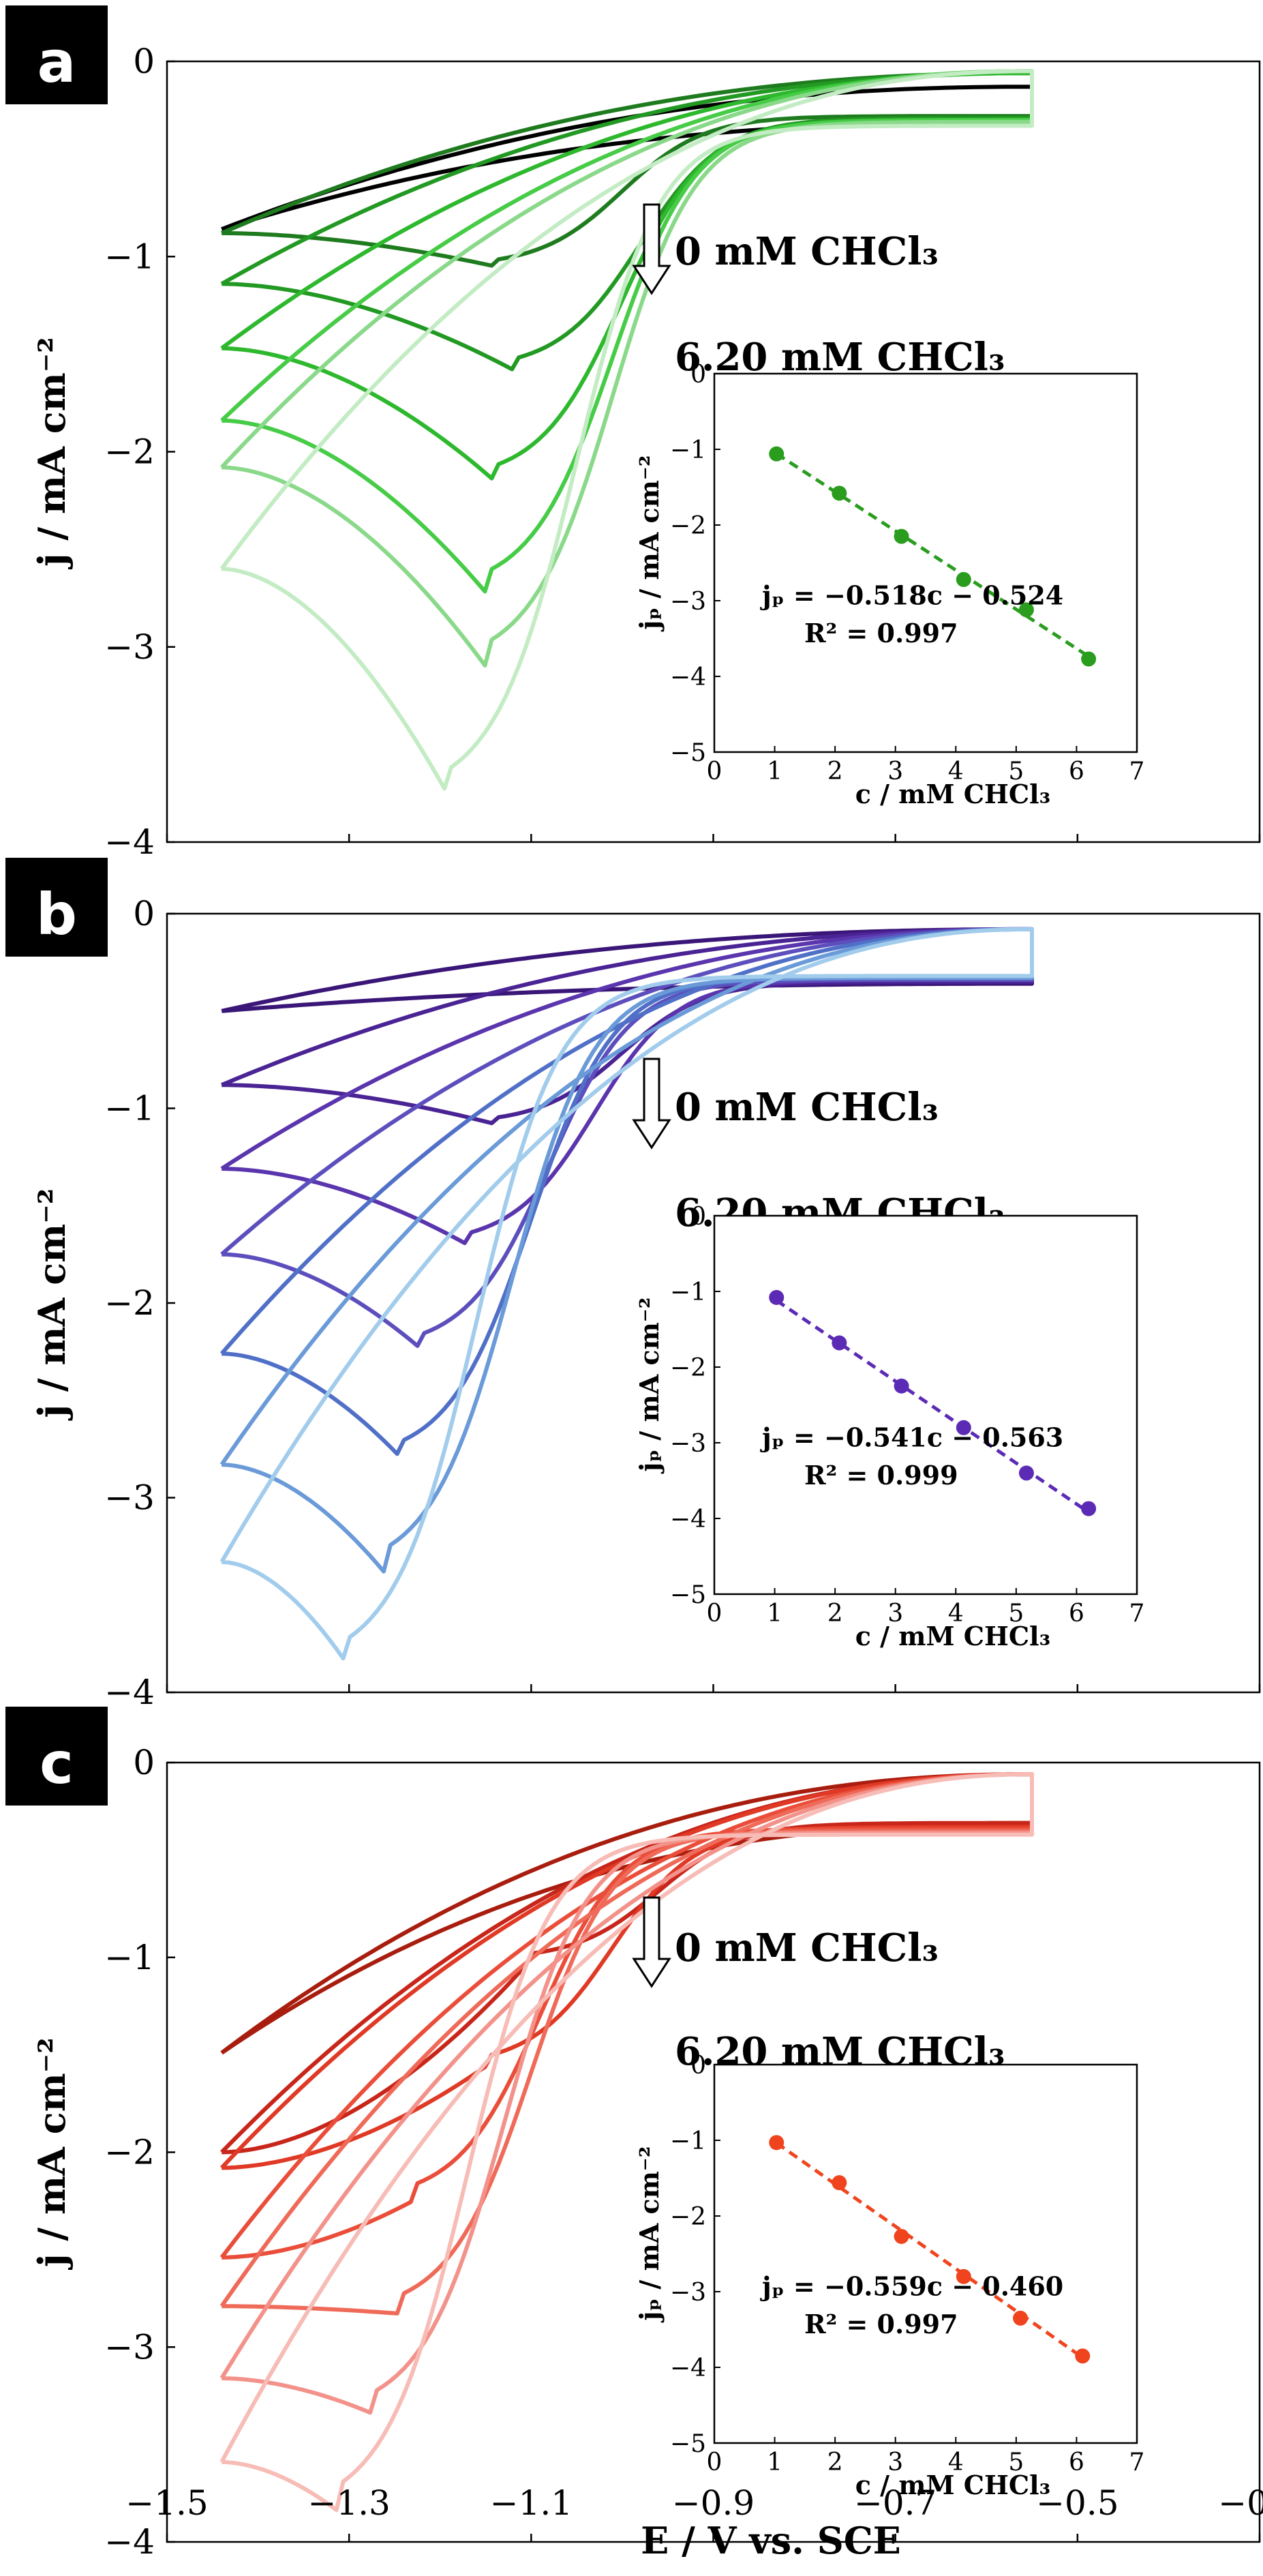  I want to click on shared-x-axis: −1.5 −1.3 −1.1 −0.9 −0.7 −0.5 −0.3, so click(694, 2503).